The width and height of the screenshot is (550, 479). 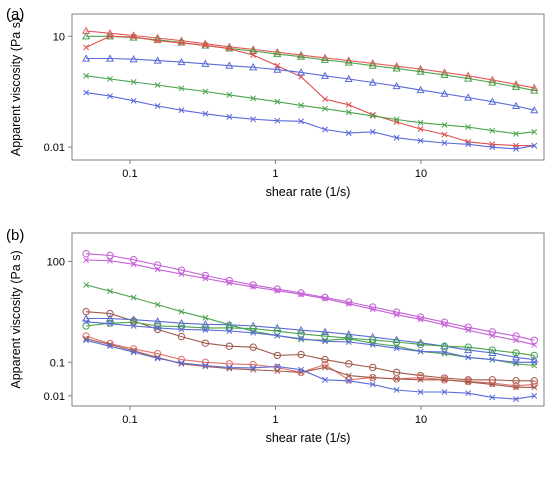 What do you see at coordinates (421, 174) in the screenshot?
I see `x-tick-label: 10` at bounding box center [421, 174].